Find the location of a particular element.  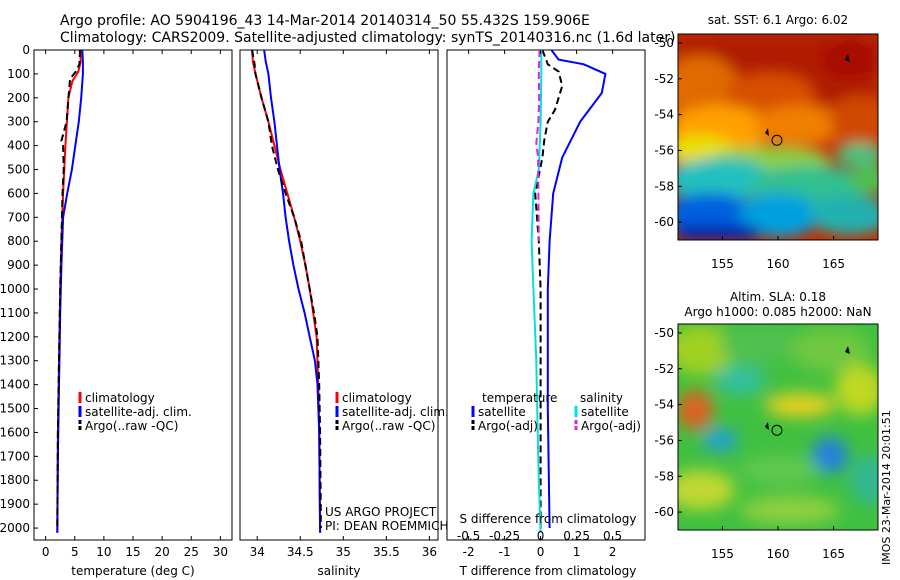

x-tick-label: 1 is located at coordinates (577, 552).